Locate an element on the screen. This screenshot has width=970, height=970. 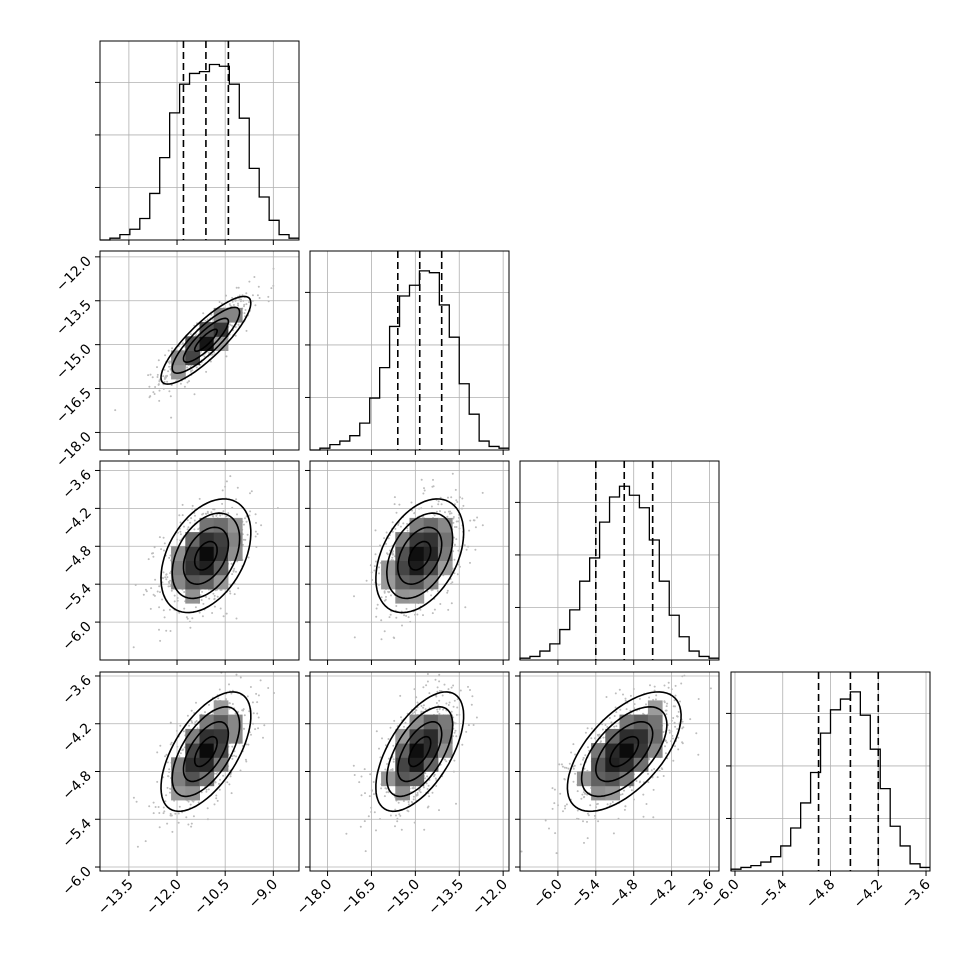
contours is located at coordinates (206, 340).